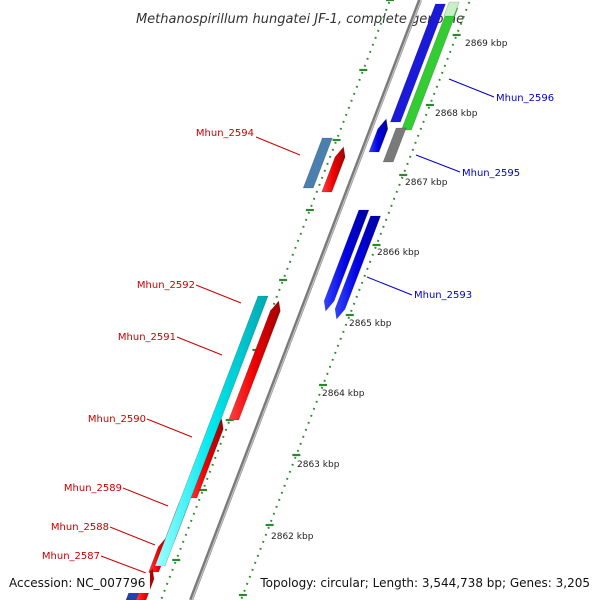  I want to click on ruler-label: 2865 kbp, so click(370, 324).